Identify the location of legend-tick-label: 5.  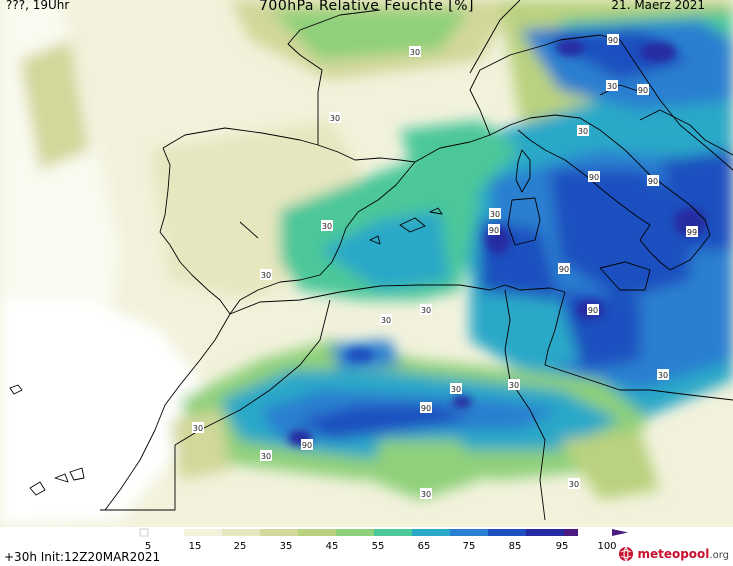
(148, 546).